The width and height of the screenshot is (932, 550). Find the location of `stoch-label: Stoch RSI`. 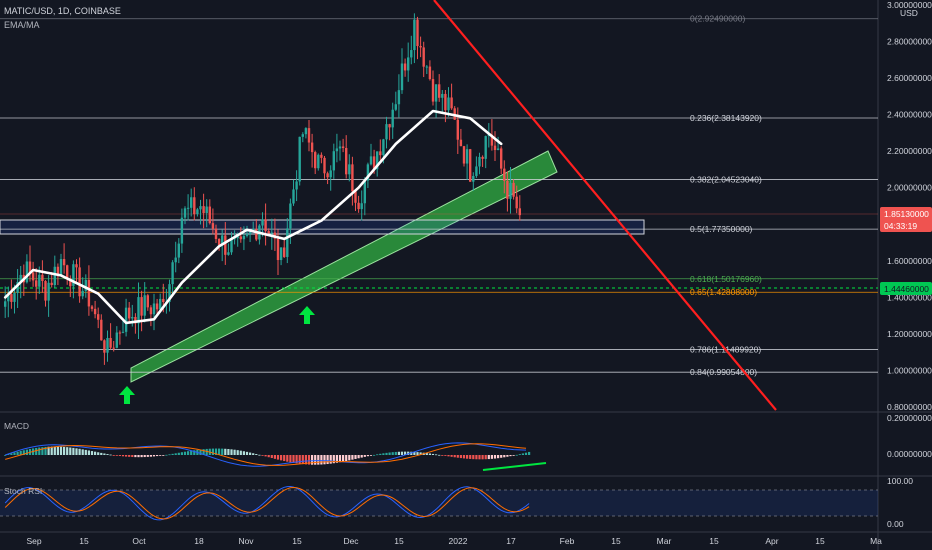

stoch-label: Stoch RSI is located at coordinates (23, 491).